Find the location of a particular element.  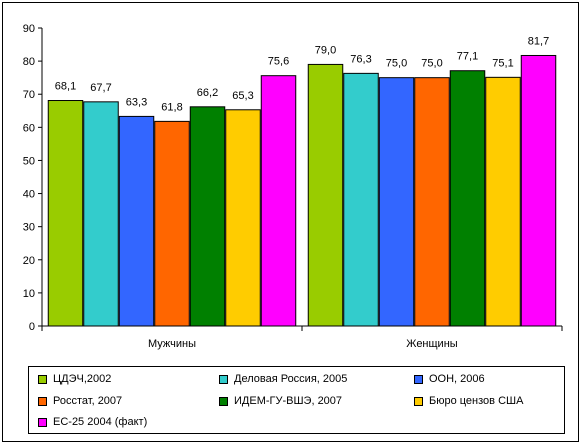

y-tick-label: 50 is located at coordinates (29, 161).